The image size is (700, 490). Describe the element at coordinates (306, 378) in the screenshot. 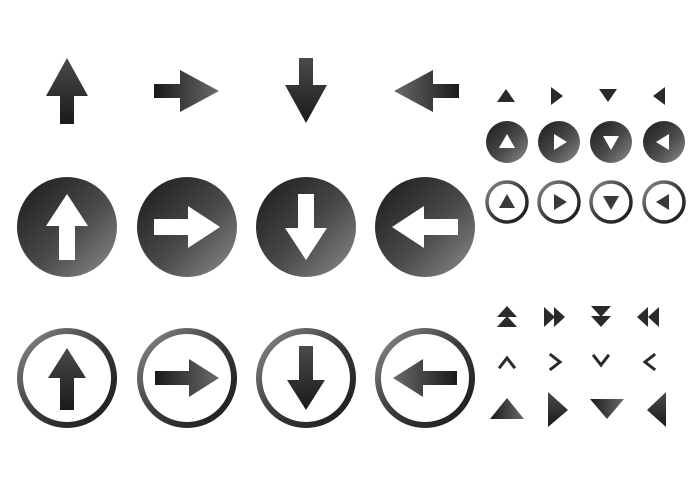

I see `ring-arrow-down-icon` at that location.